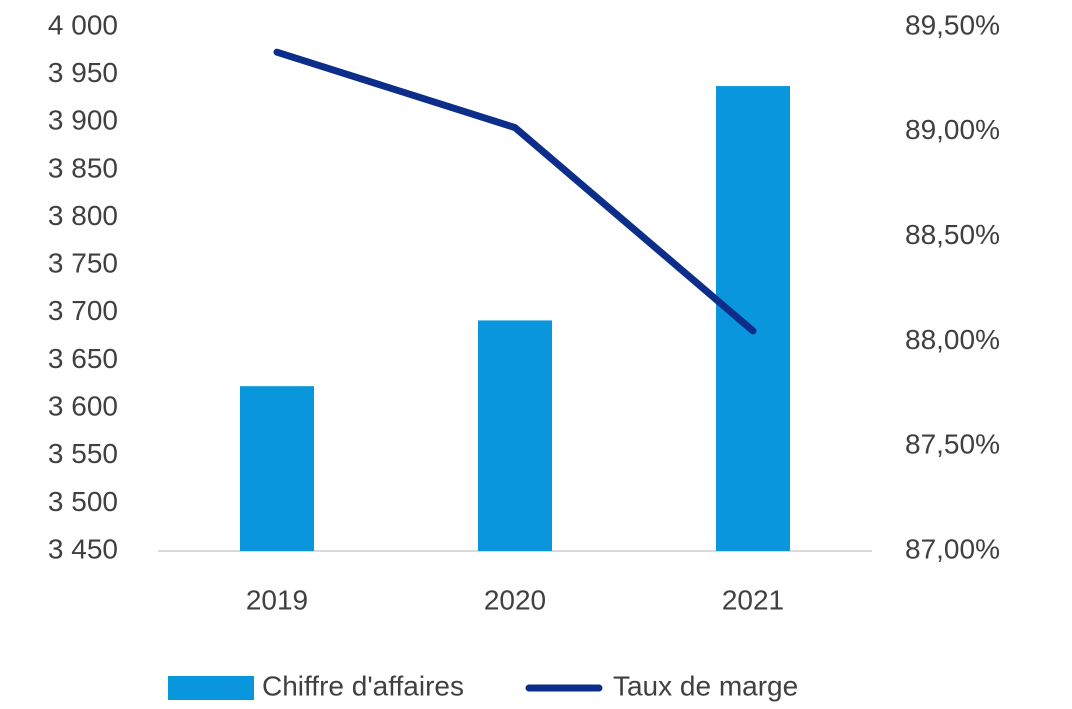  Describe the element at coordinates (363, 685) in the screenshot. I see `legend-label: Chiffre d'affaires` at that location.